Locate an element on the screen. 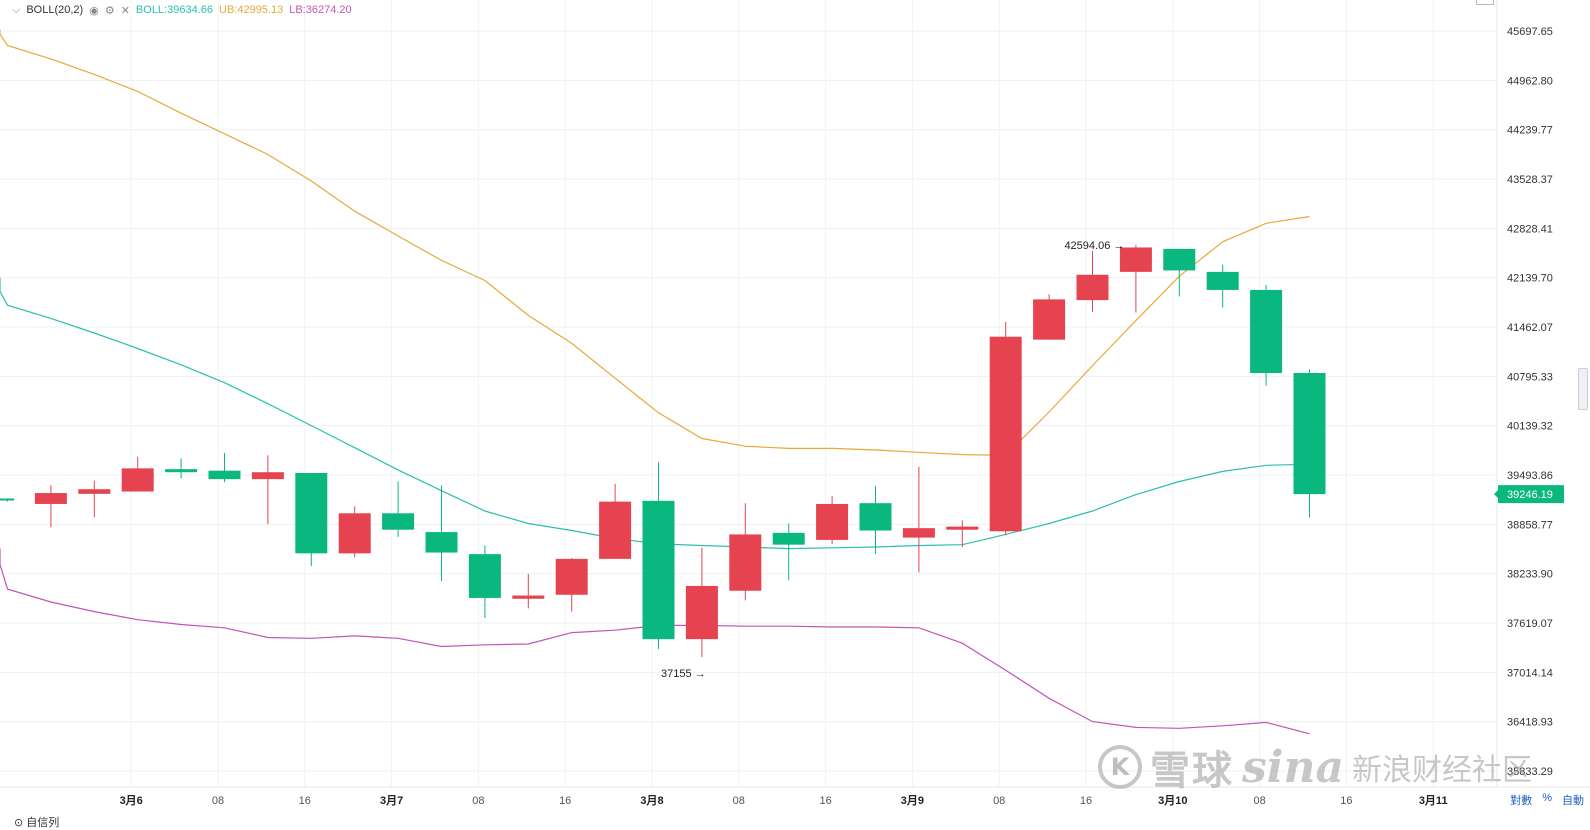  time-tick-label: 3月10 is located at coordinates (1172, 800).